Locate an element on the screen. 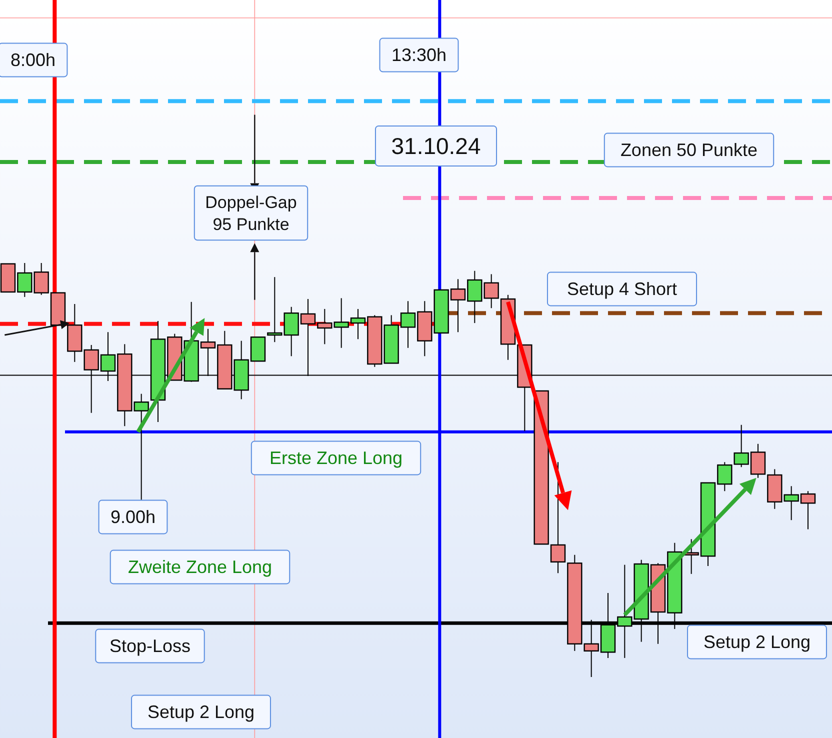 This screenshot has height=738, width=832. text: 8:00h is located at coordinates (33, 60).